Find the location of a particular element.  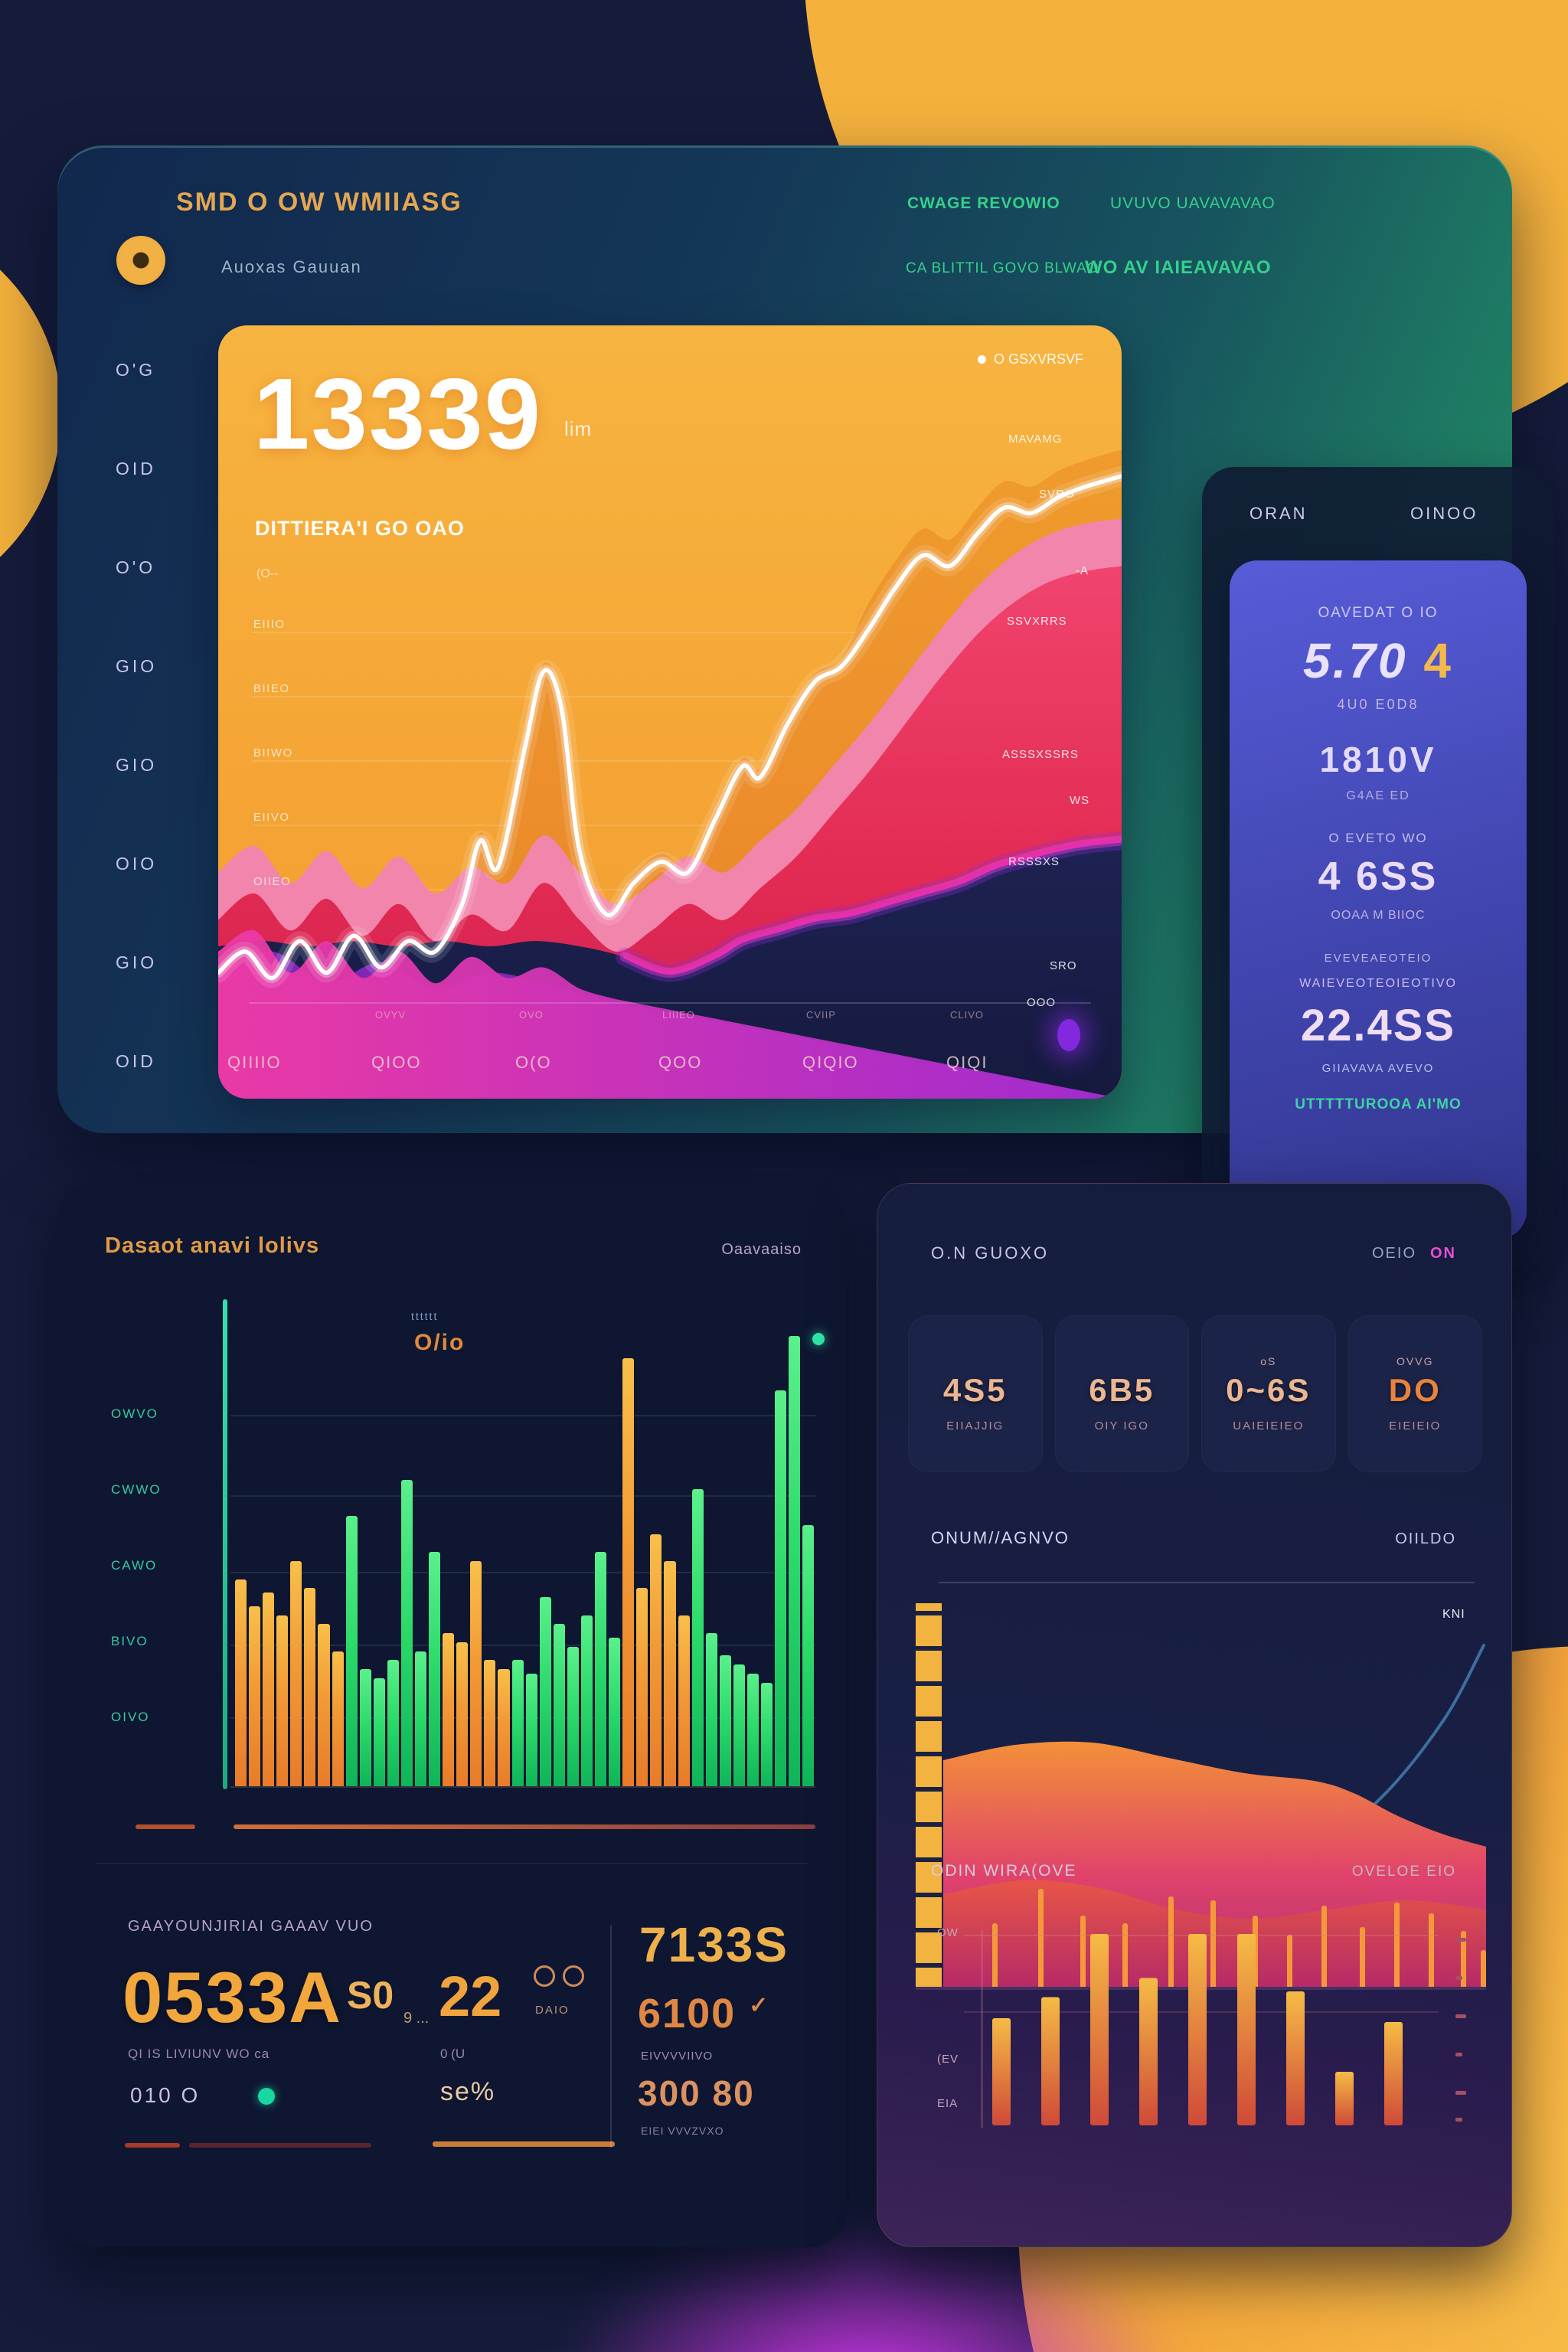

series-label-1: SVRO is located at coordinates (1057, 494).